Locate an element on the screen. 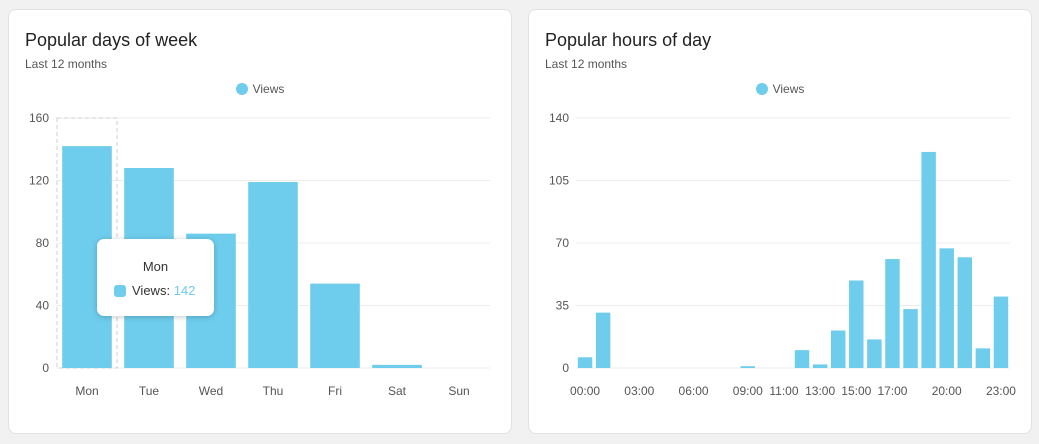  x-tick-label: 06:00 is located at coordinates (694, 391).